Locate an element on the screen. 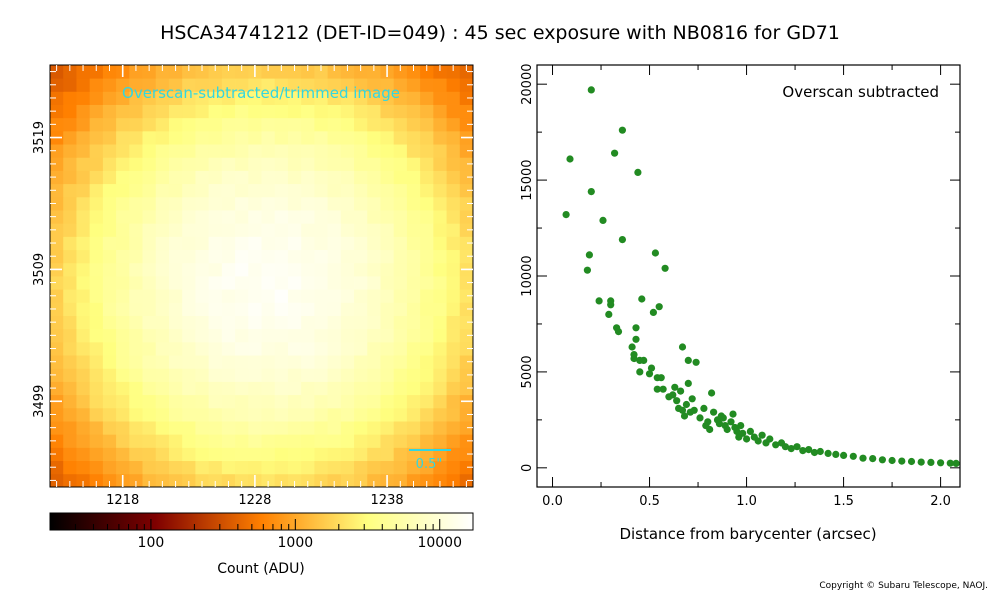  colorbar-tick-label: 100 is located at coordinates (151, 543).